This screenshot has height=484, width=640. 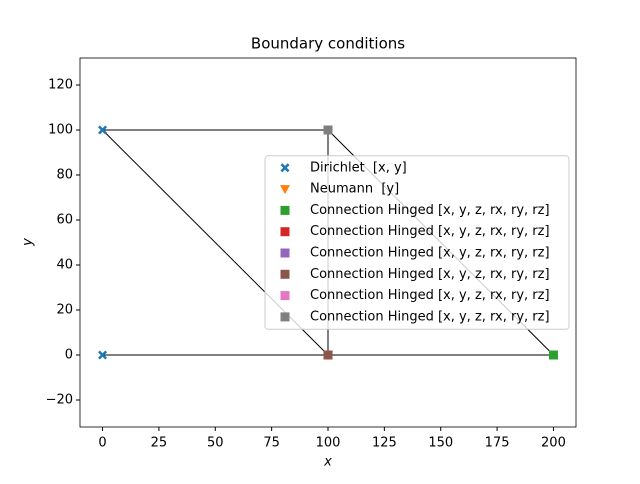 I want to click on y-tick-label: 60, so click(x=64, y=220).